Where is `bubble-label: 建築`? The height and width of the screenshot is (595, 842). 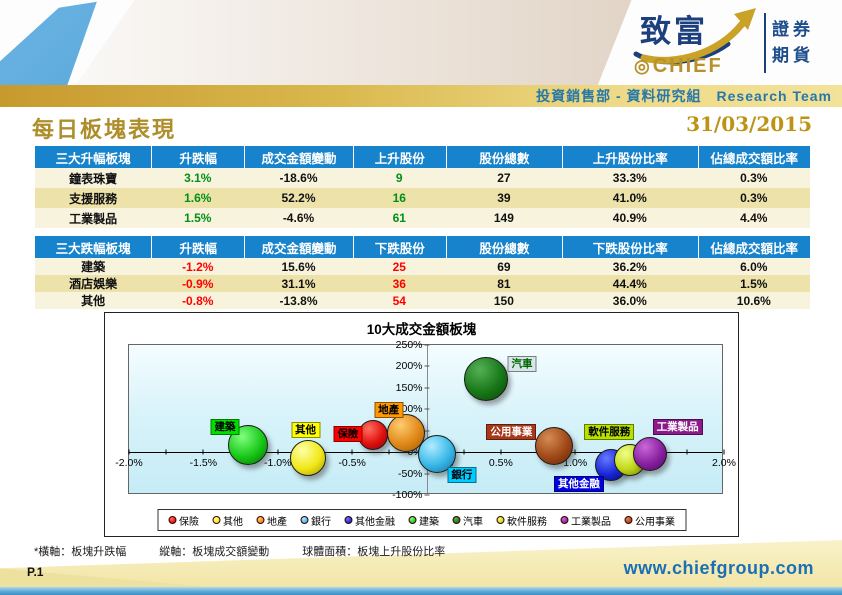 bubble-label: 建築 is located at coordinates (225, 427).